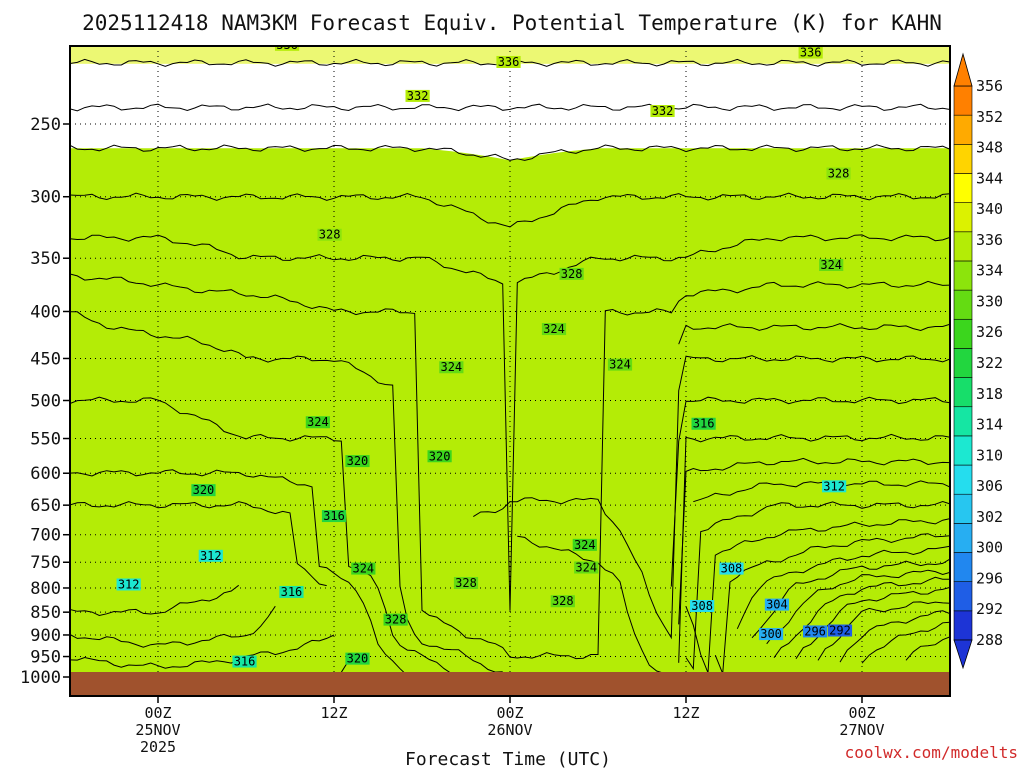 The image size is (1024, 768). What do you see at coordinates (45, 563) in the screenshot?
I see `y-tick-label: 750` at bounding box center [45, 563].